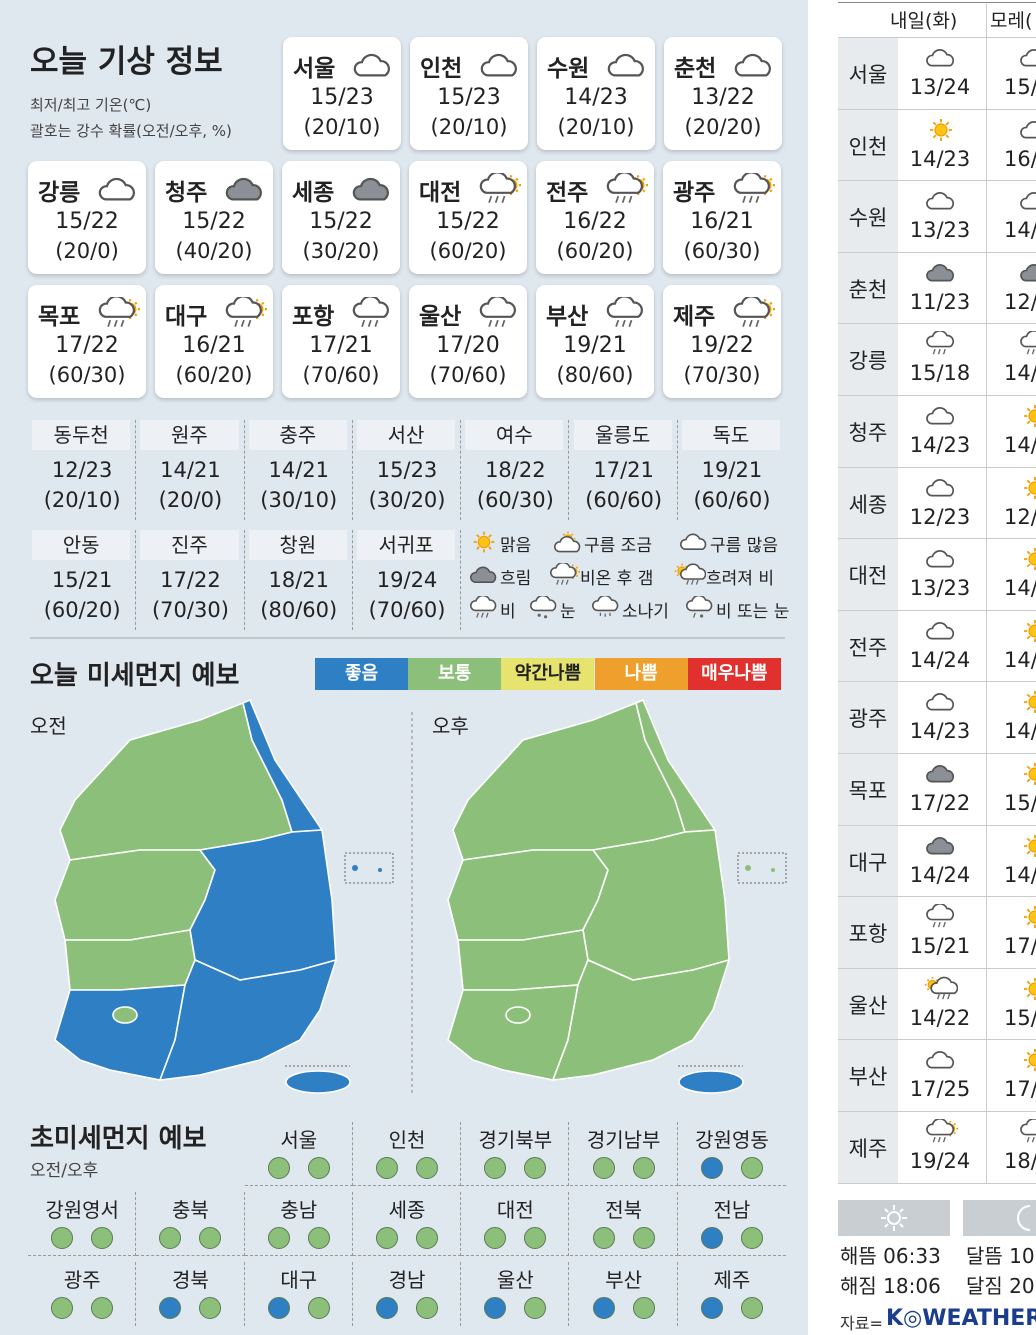 This screenshot has height=1335, width=1036. What do you see at coordinates (567, 193) in the screenshot?
I see `city-name: 전주` at bounding box center [567, 193].